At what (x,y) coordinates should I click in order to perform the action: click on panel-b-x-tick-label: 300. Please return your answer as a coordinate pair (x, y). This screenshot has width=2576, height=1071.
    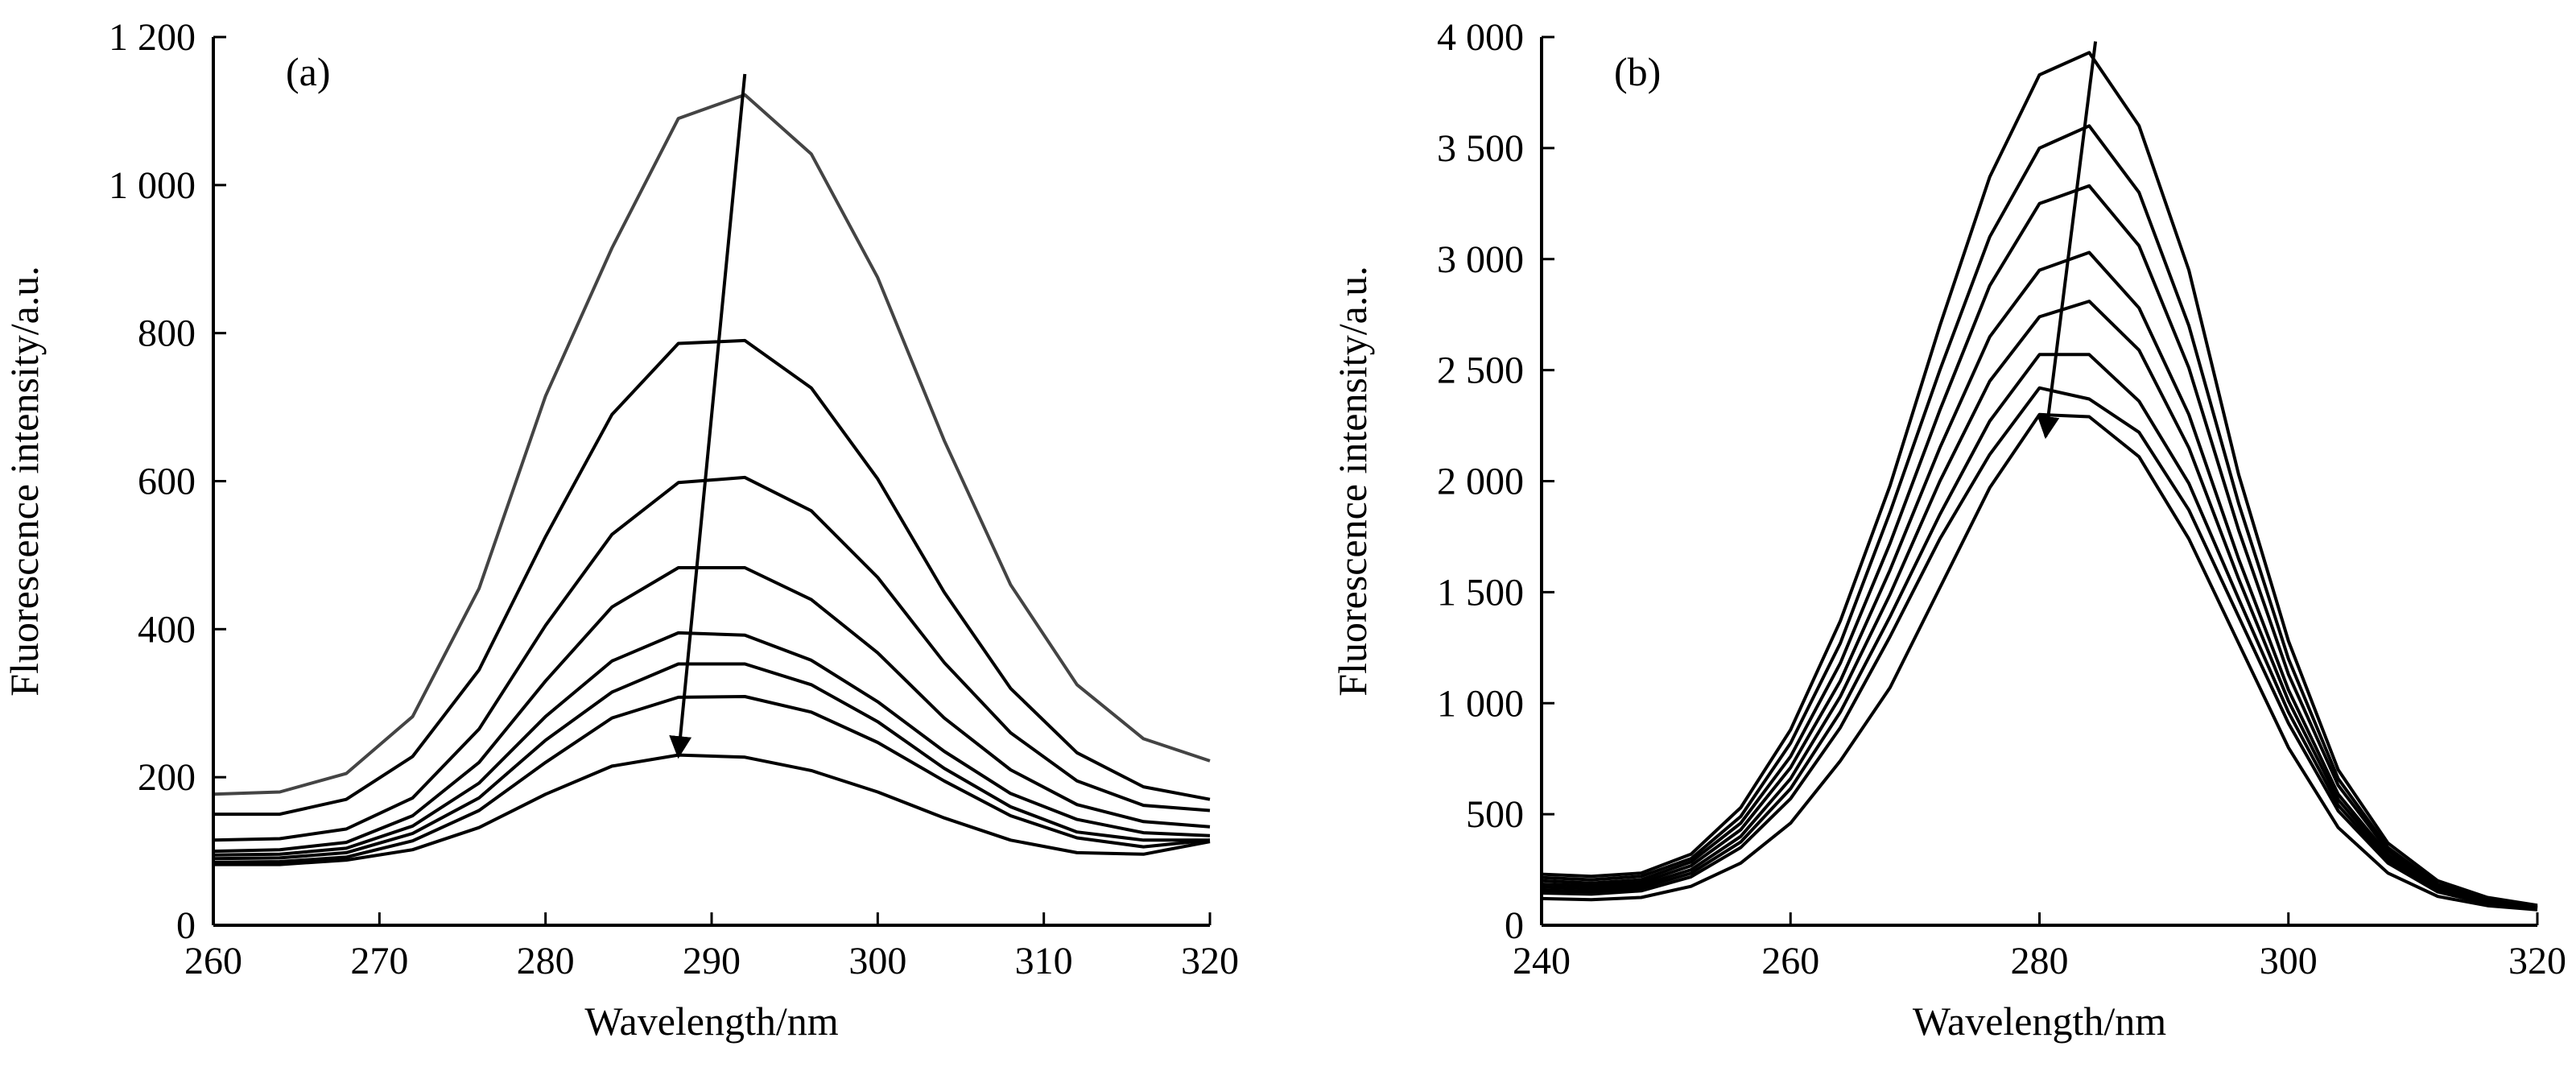
    Looking at the image, I should click on (2289, 961).